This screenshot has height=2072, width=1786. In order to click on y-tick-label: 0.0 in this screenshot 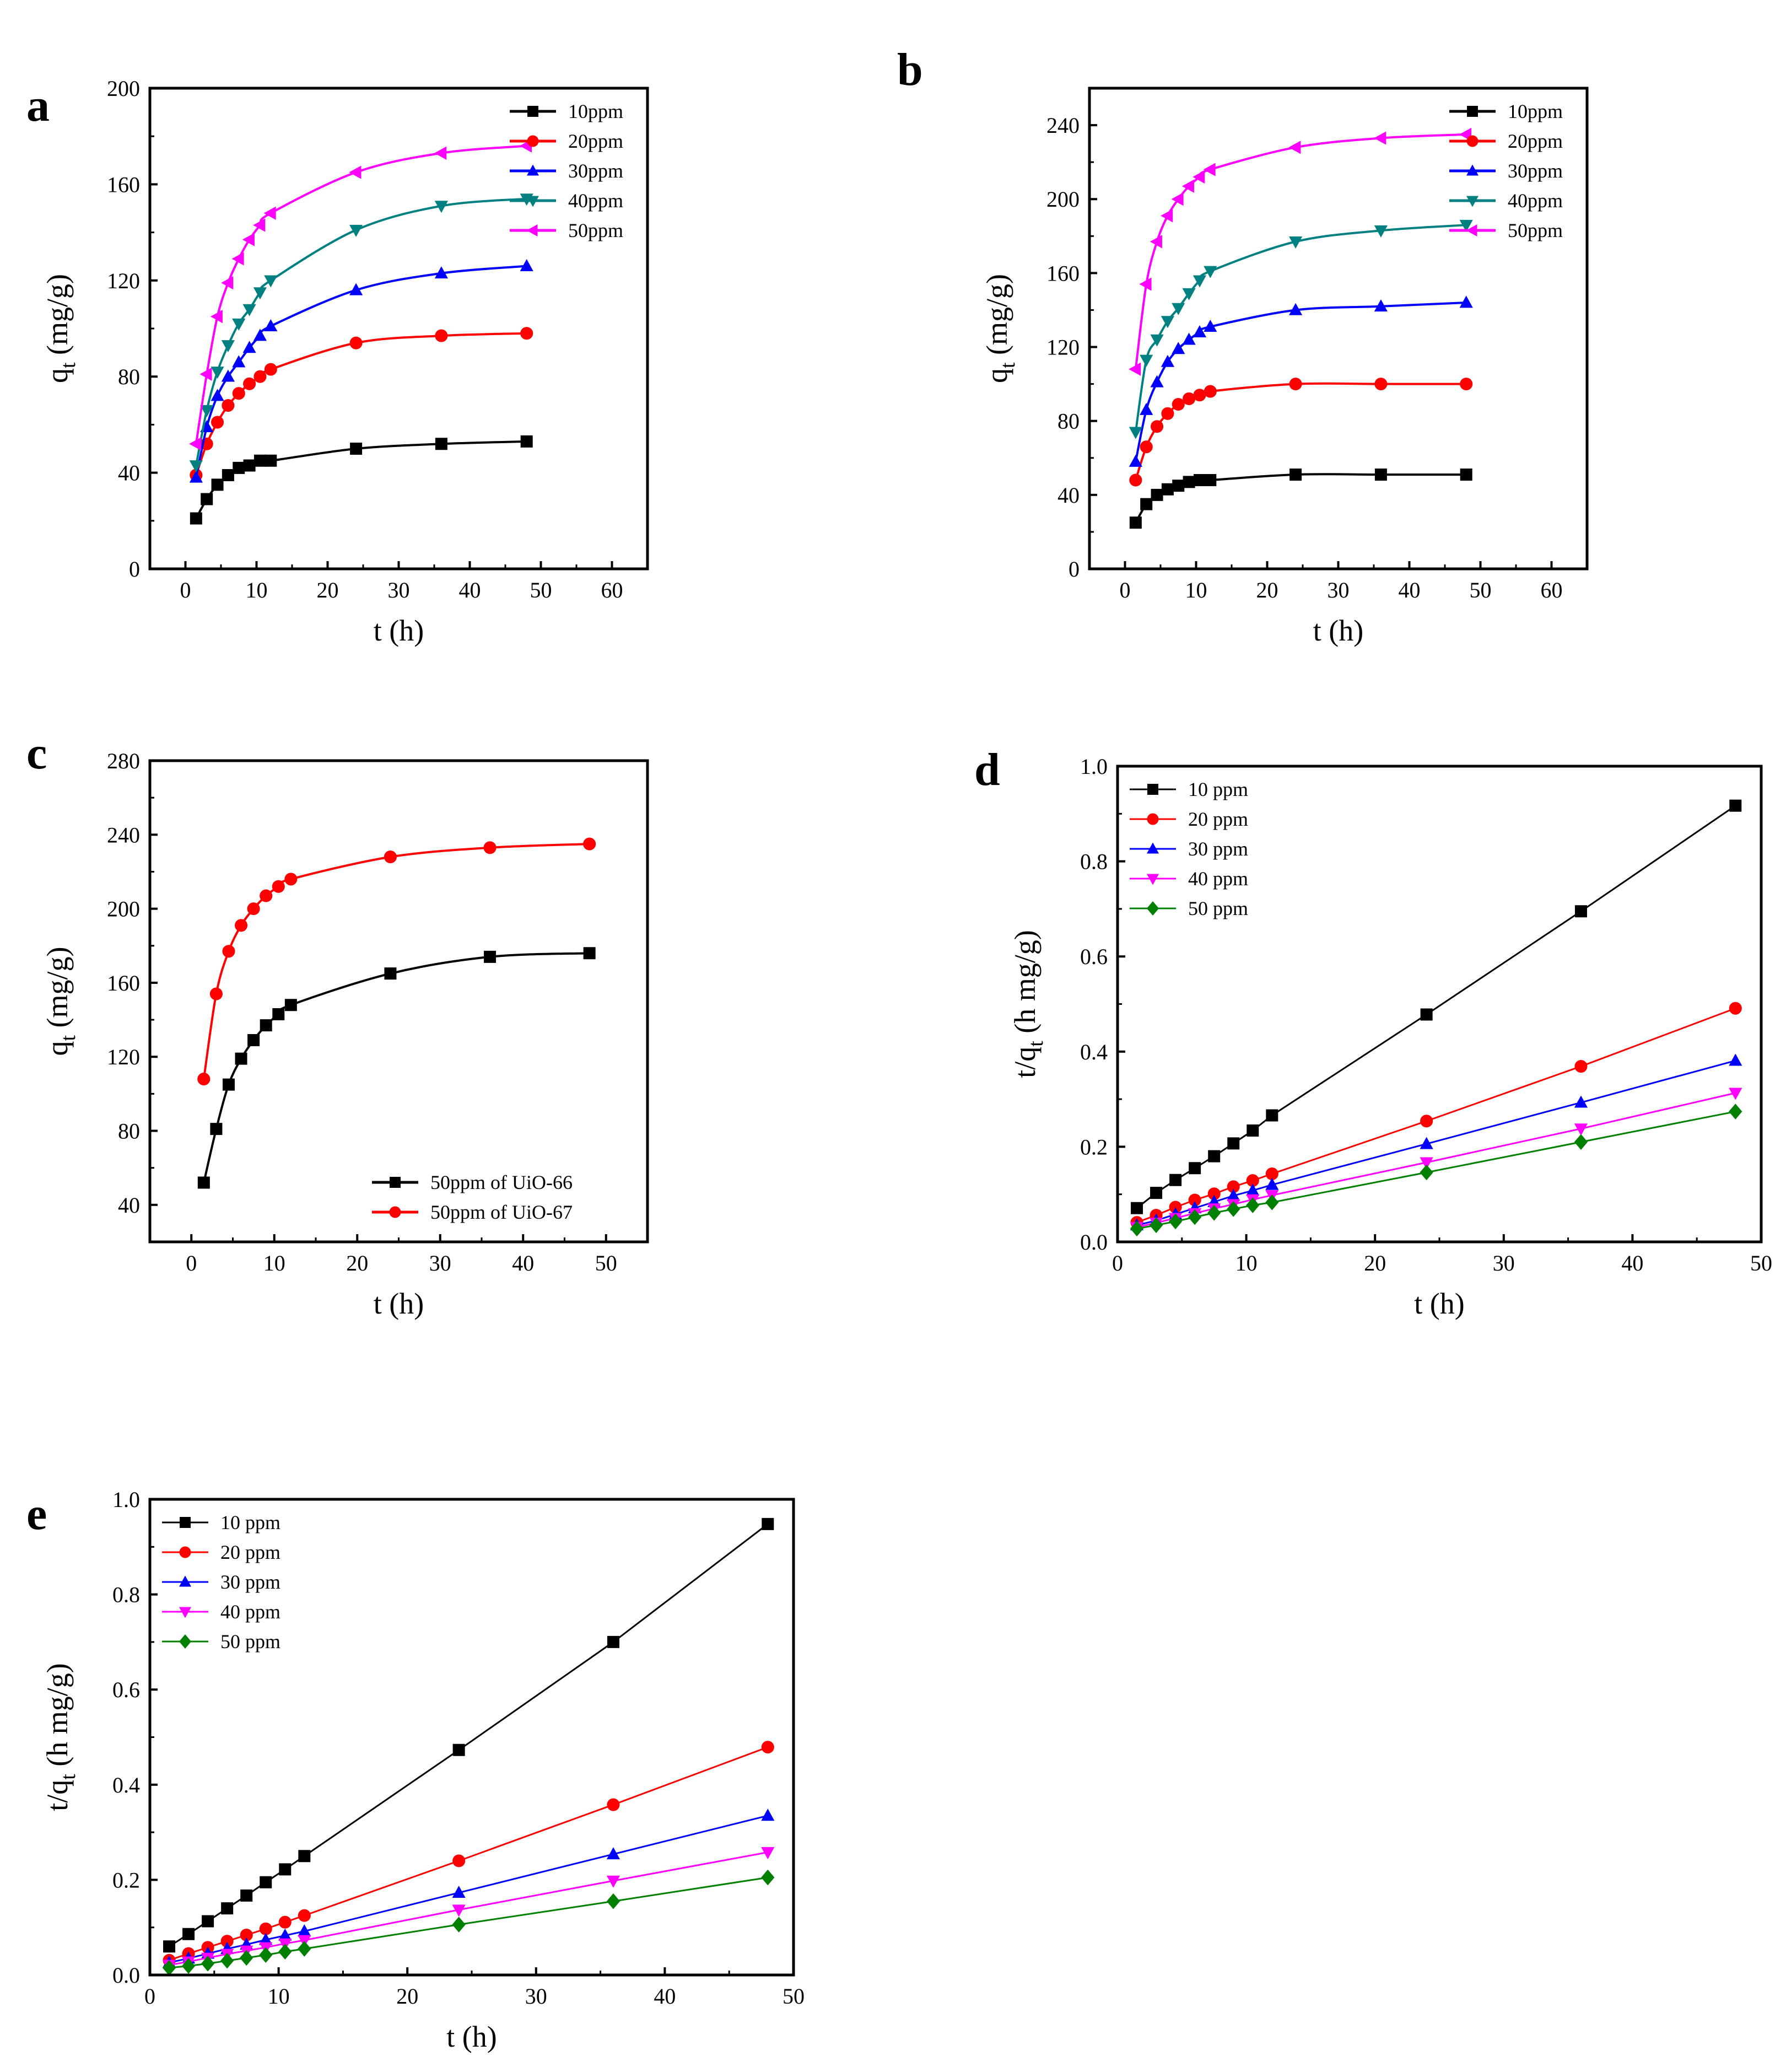, I will do `click(126, 1975)`.